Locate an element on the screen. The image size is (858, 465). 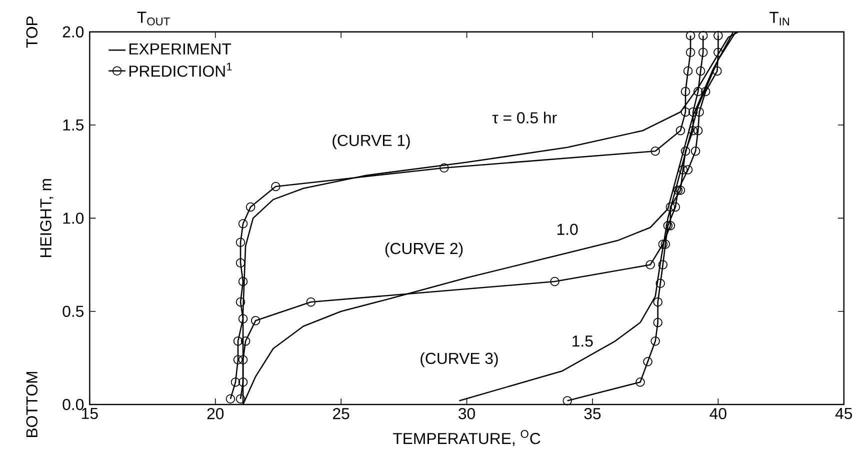
x-tick-label: 35 is located at coordinates (592, 414).